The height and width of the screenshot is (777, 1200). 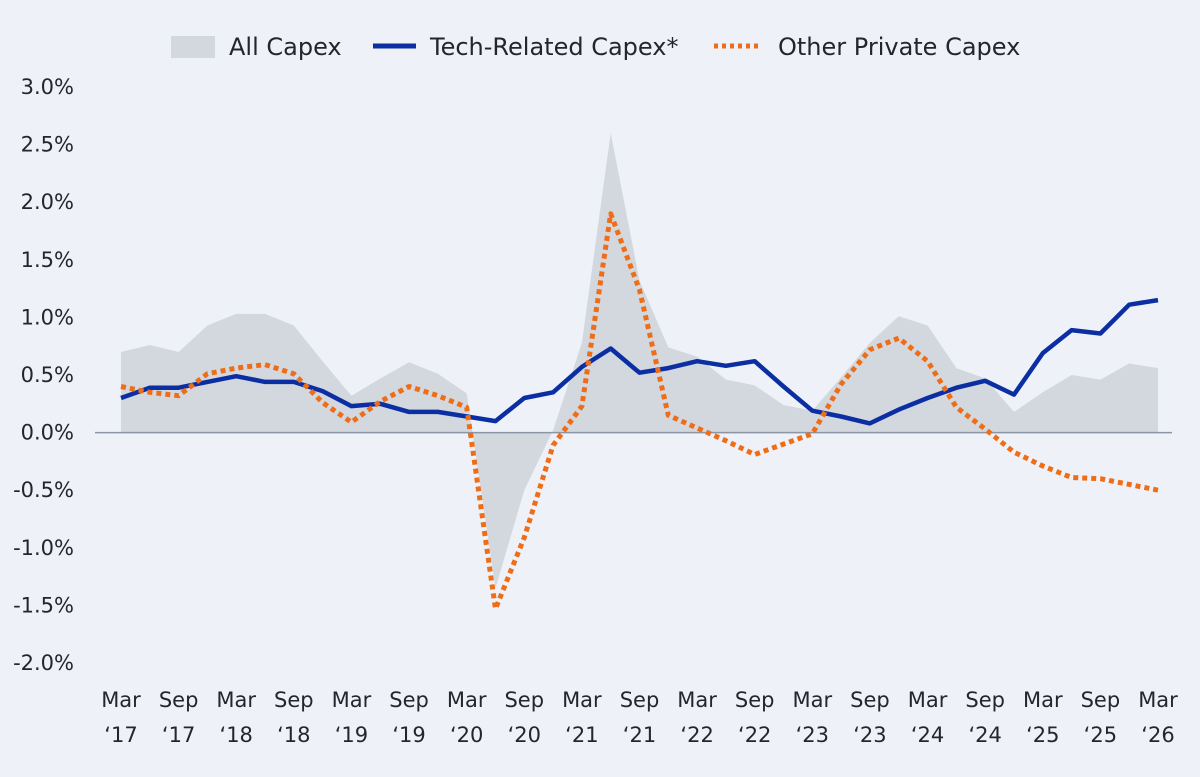 I want to click on series-line-tech-capex, so click(x=639, y=361).